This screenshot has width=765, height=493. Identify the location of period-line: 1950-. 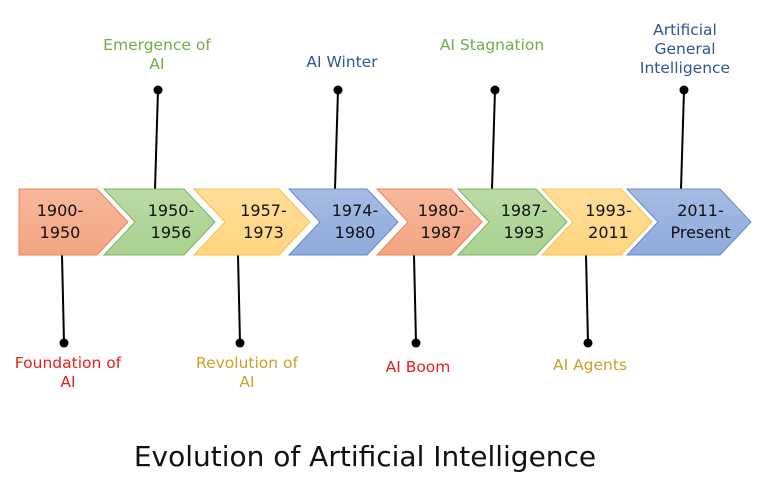
(171, 210).